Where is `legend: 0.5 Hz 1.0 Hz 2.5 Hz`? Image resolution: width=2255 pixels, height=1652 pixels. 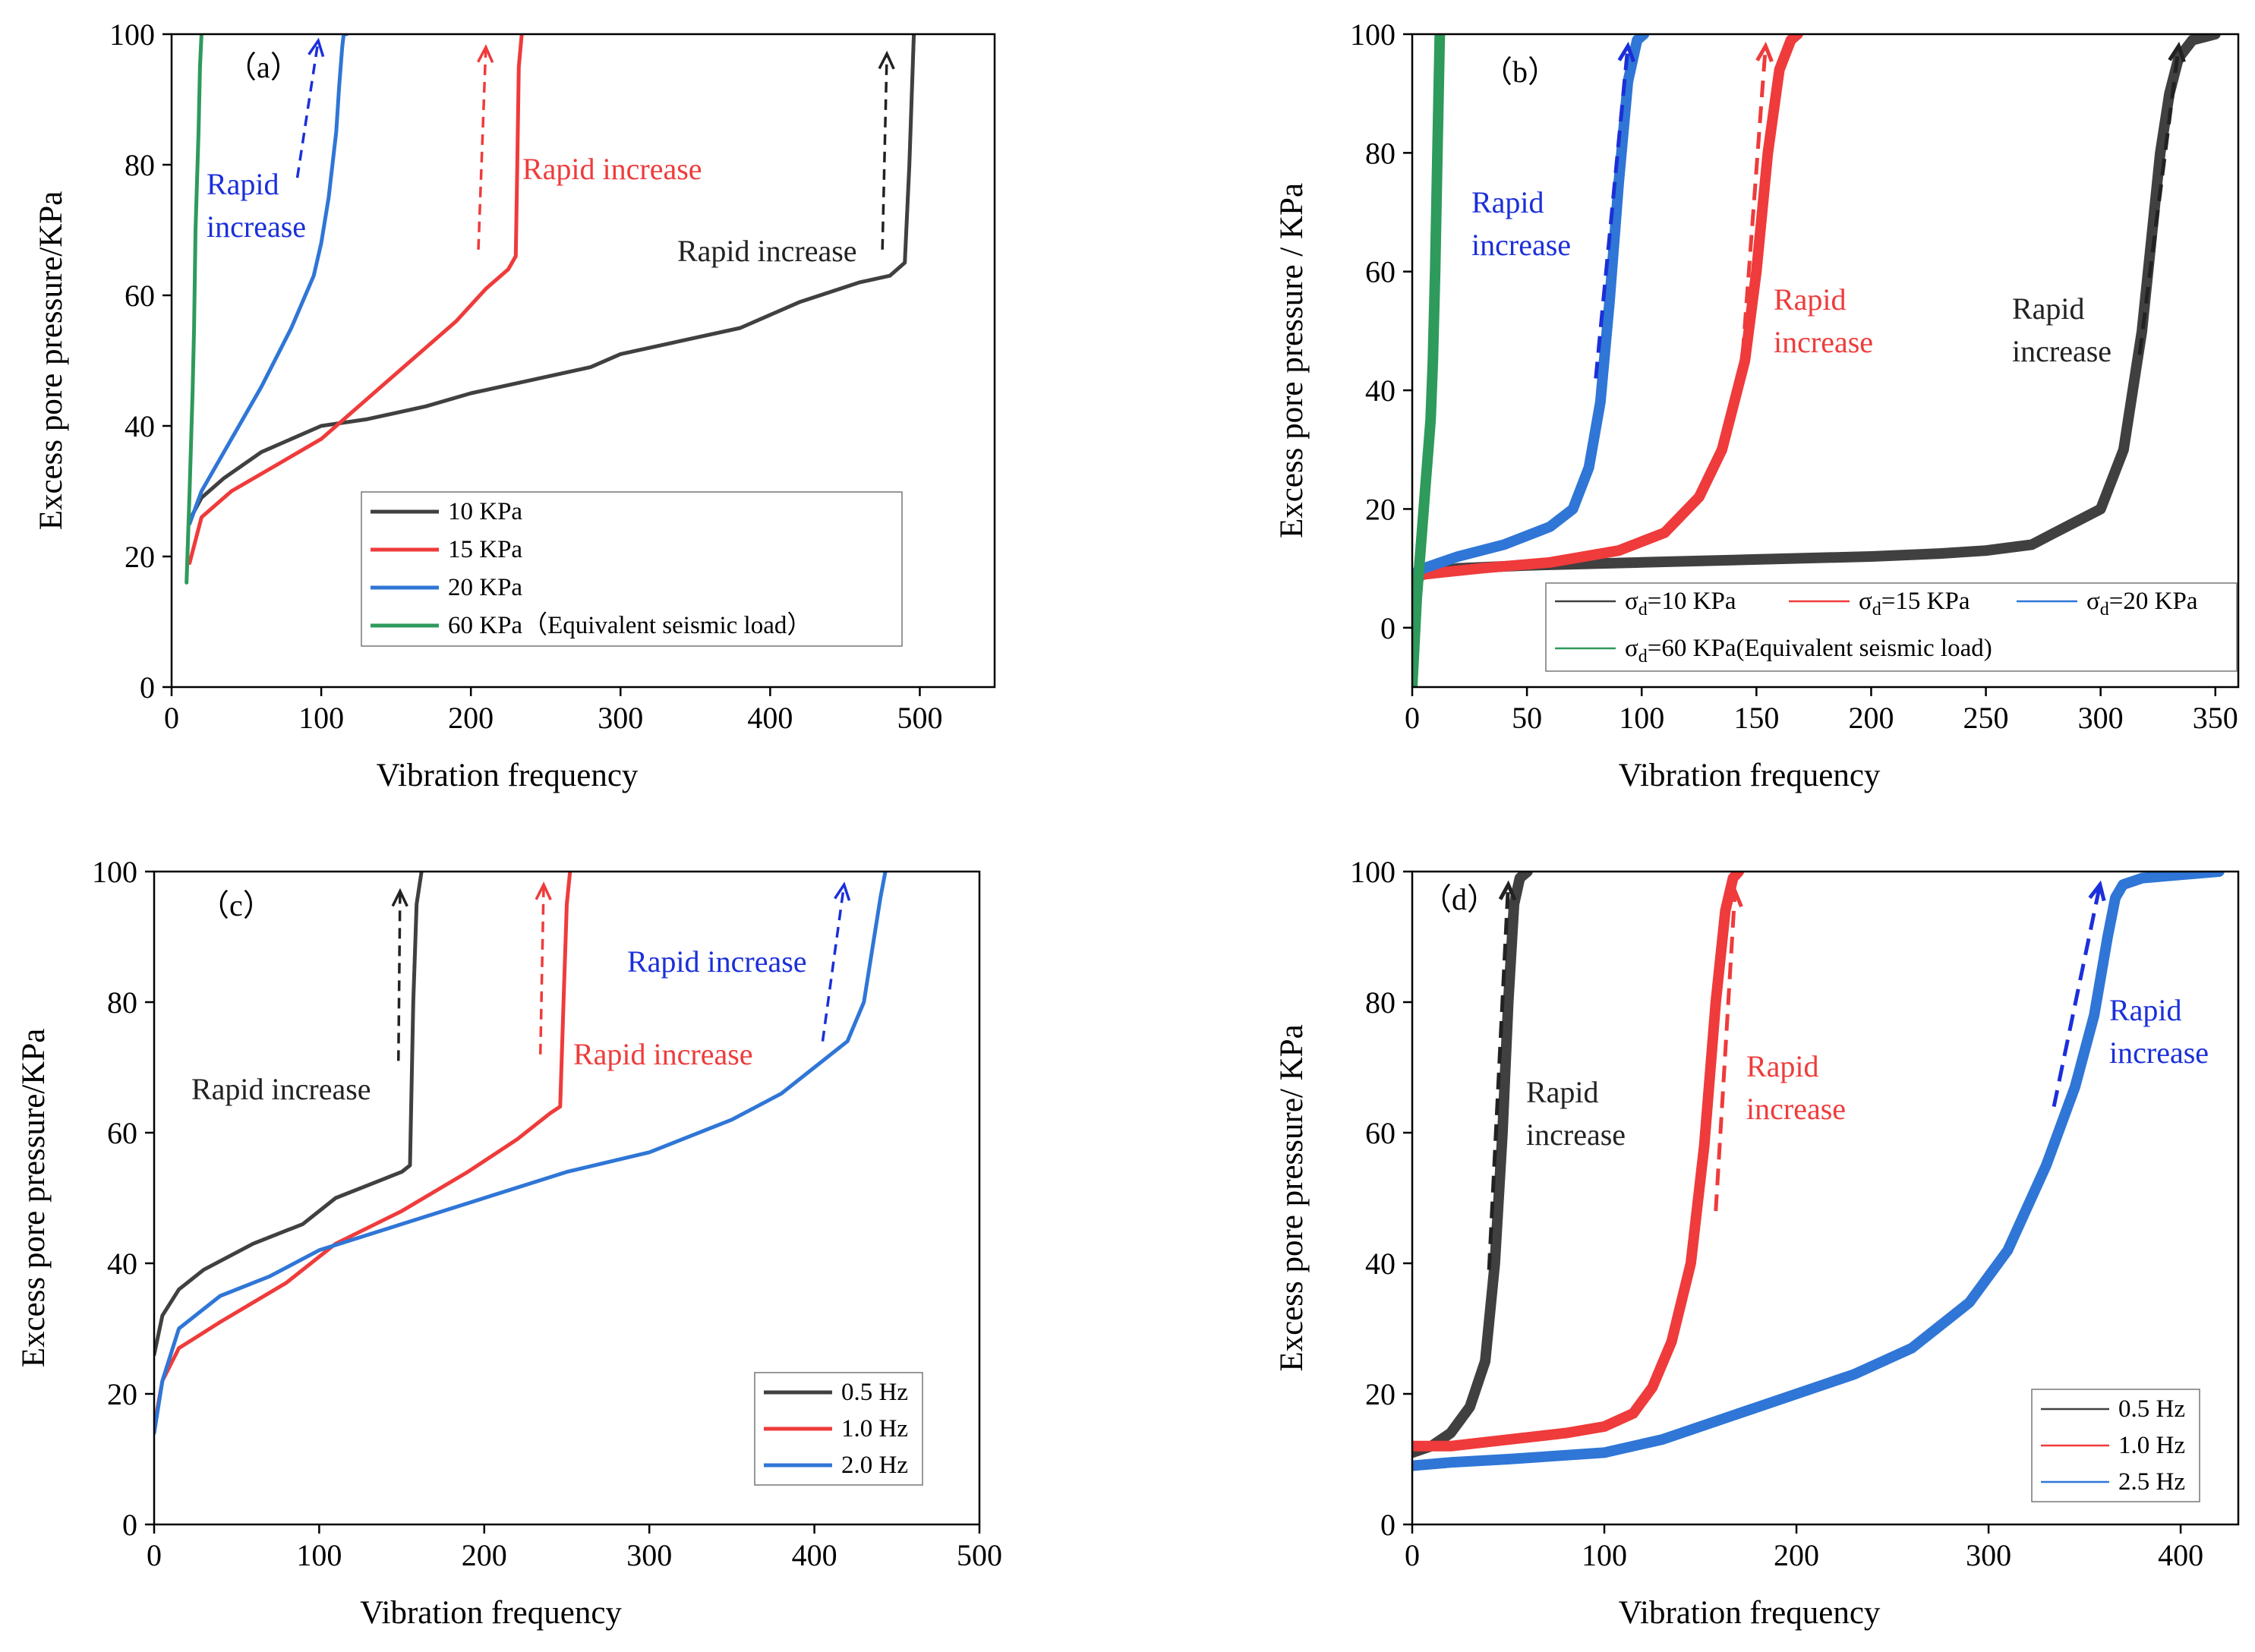 legend: 0.5 Hz 1.0 Hz 2.5 Hz is located at coordinates (2116, 1445).